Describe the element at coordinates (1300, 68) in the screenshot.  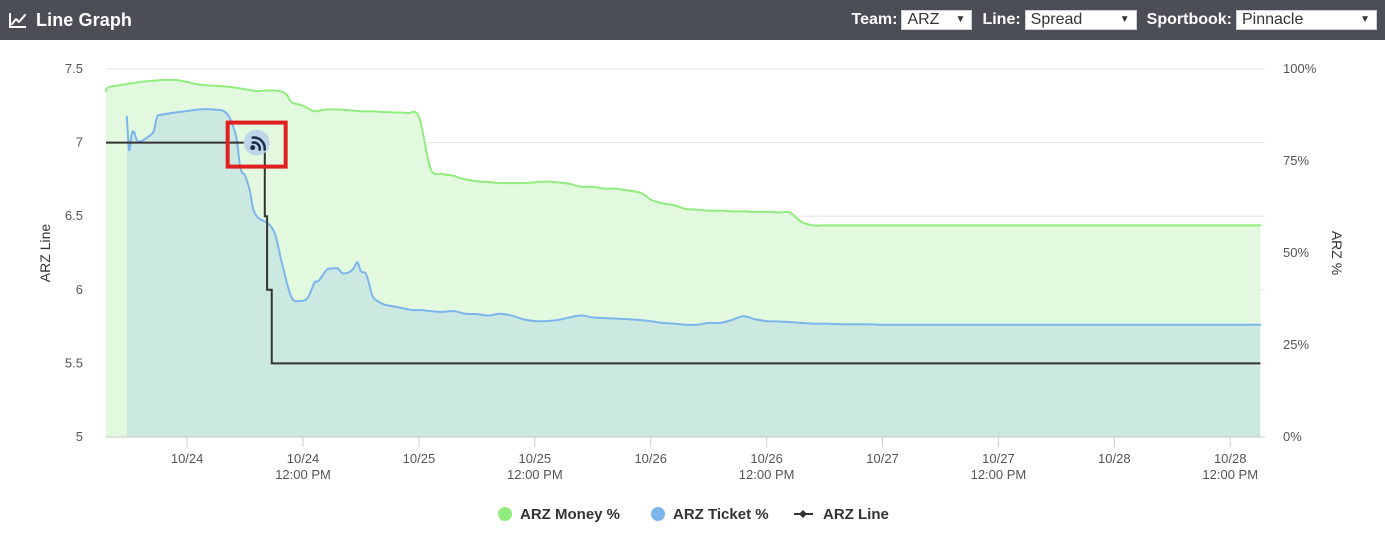
I see `y2-tick-label-4: 100%` at that location.